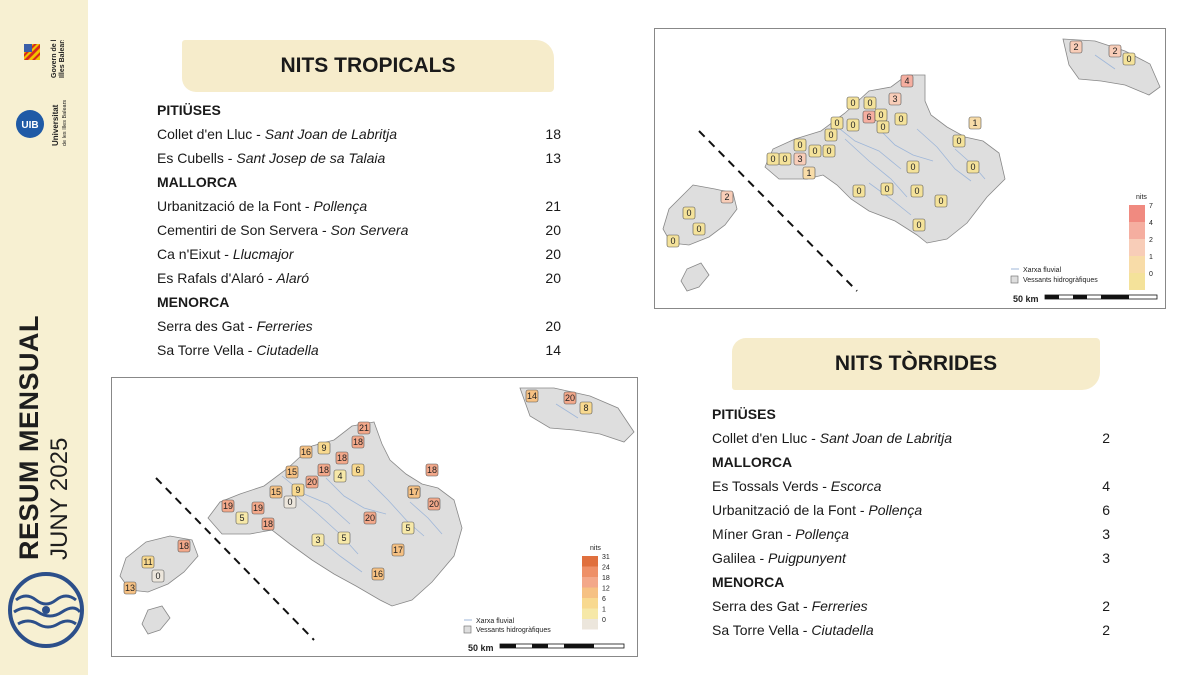 The width and height of the screenshot is (1200, 675). What do you see at coordinates (359, 254) in the screenshot?
I see `station-row: Ca n'Eixut - Llucmajor 20` at bounding box center [359, 254].